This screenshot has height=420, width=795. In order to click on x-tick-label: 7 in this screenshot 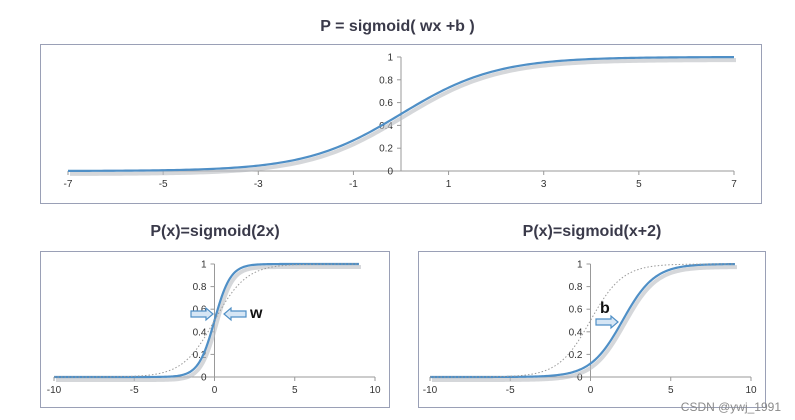, I will do `click(734, 184)`.